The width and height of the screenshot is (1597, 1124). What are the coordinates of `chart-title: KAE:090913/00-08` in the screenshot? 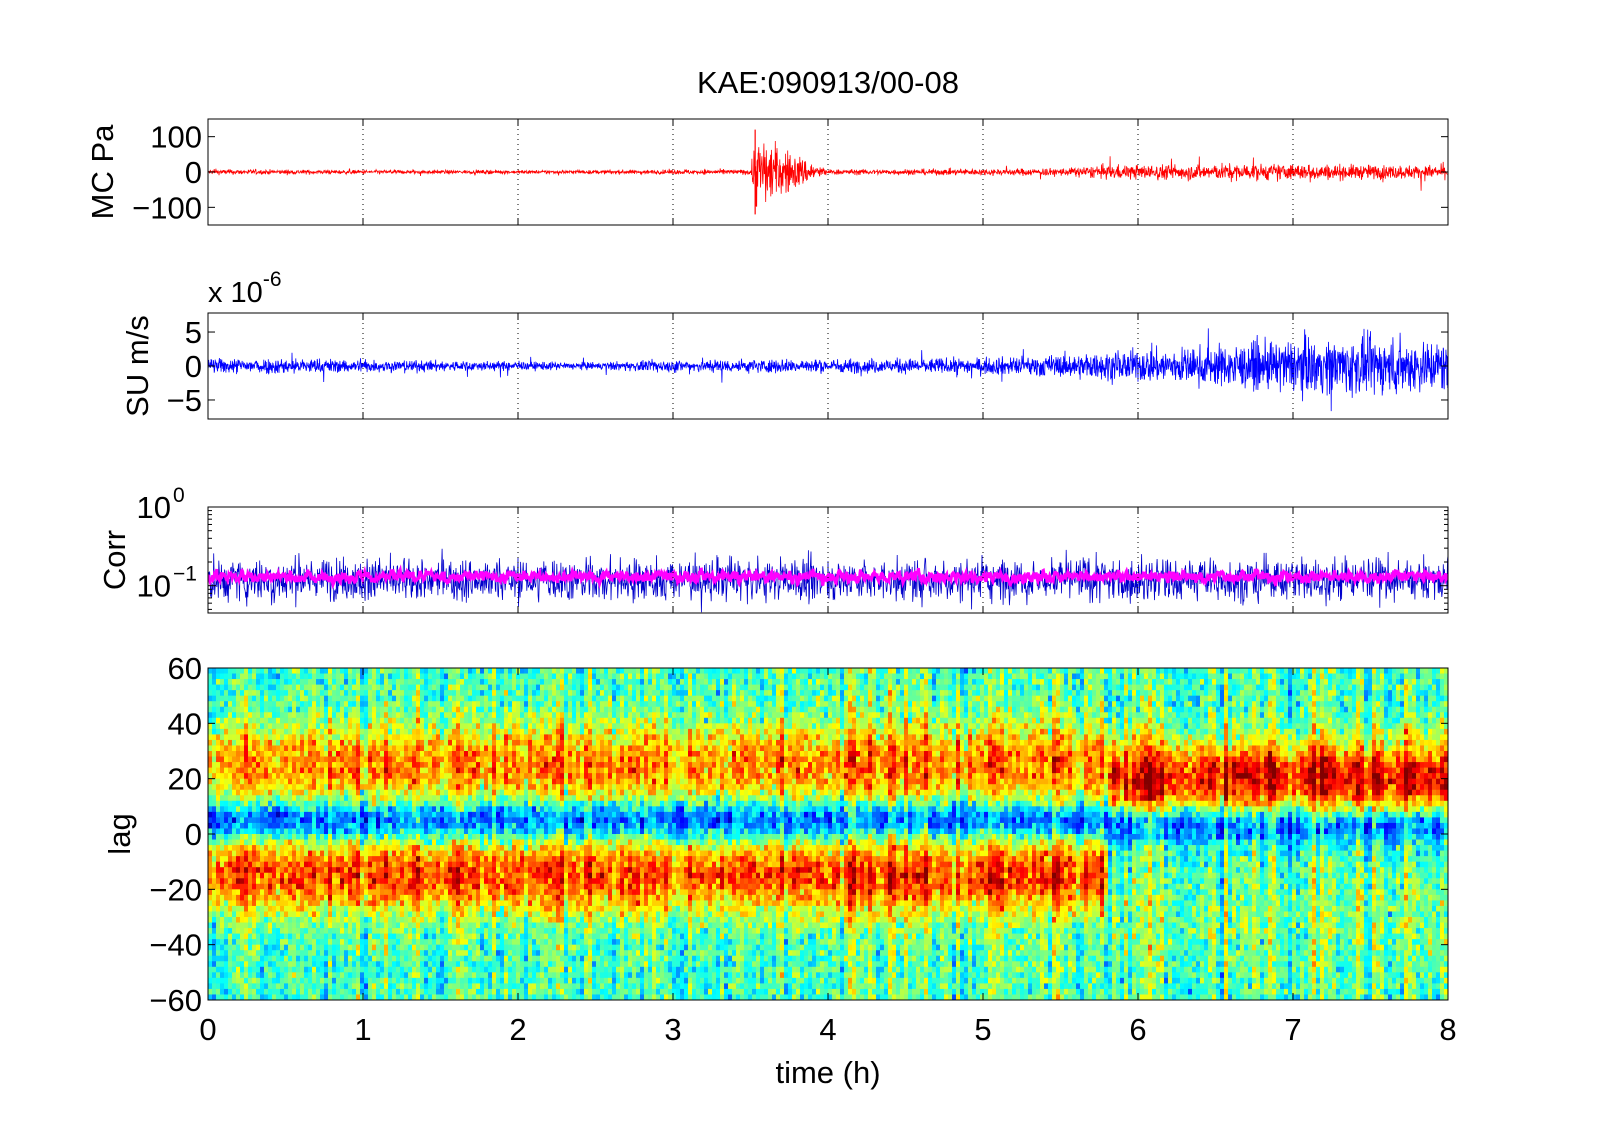 It's located at (828, 82).